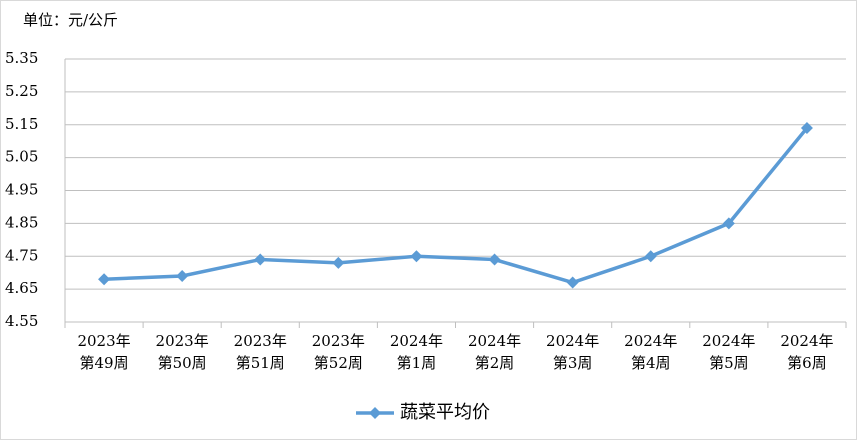  Describe the element at coordinates (21, 157) in the screenshot. I see `y-tick-label: 5.05` at that location.